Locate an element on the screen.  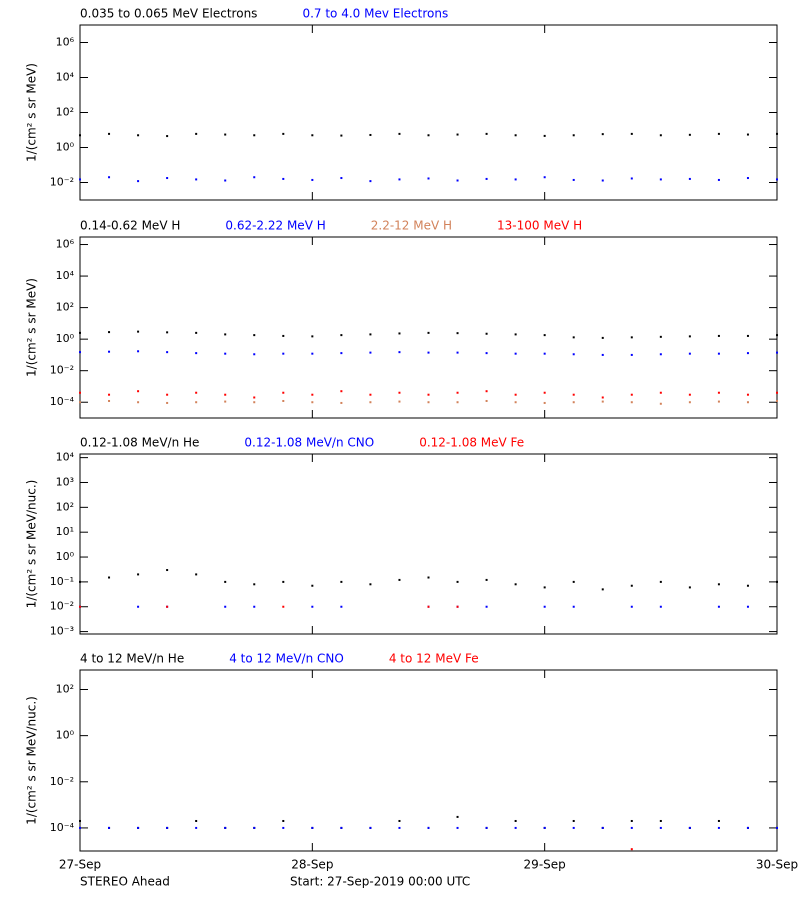
legend-entry: 0.14-0.62 MeV H is located at coordinates (130, 226).